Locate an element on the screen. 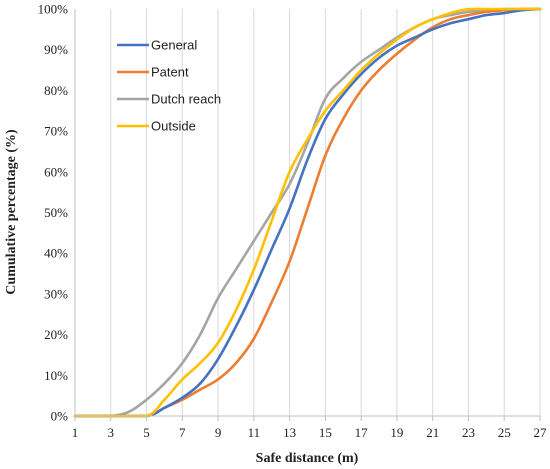 Image resolution: width=550 pixels, height=469 pixels. x-tick-label: 27 is located at coordinates (541, 432).